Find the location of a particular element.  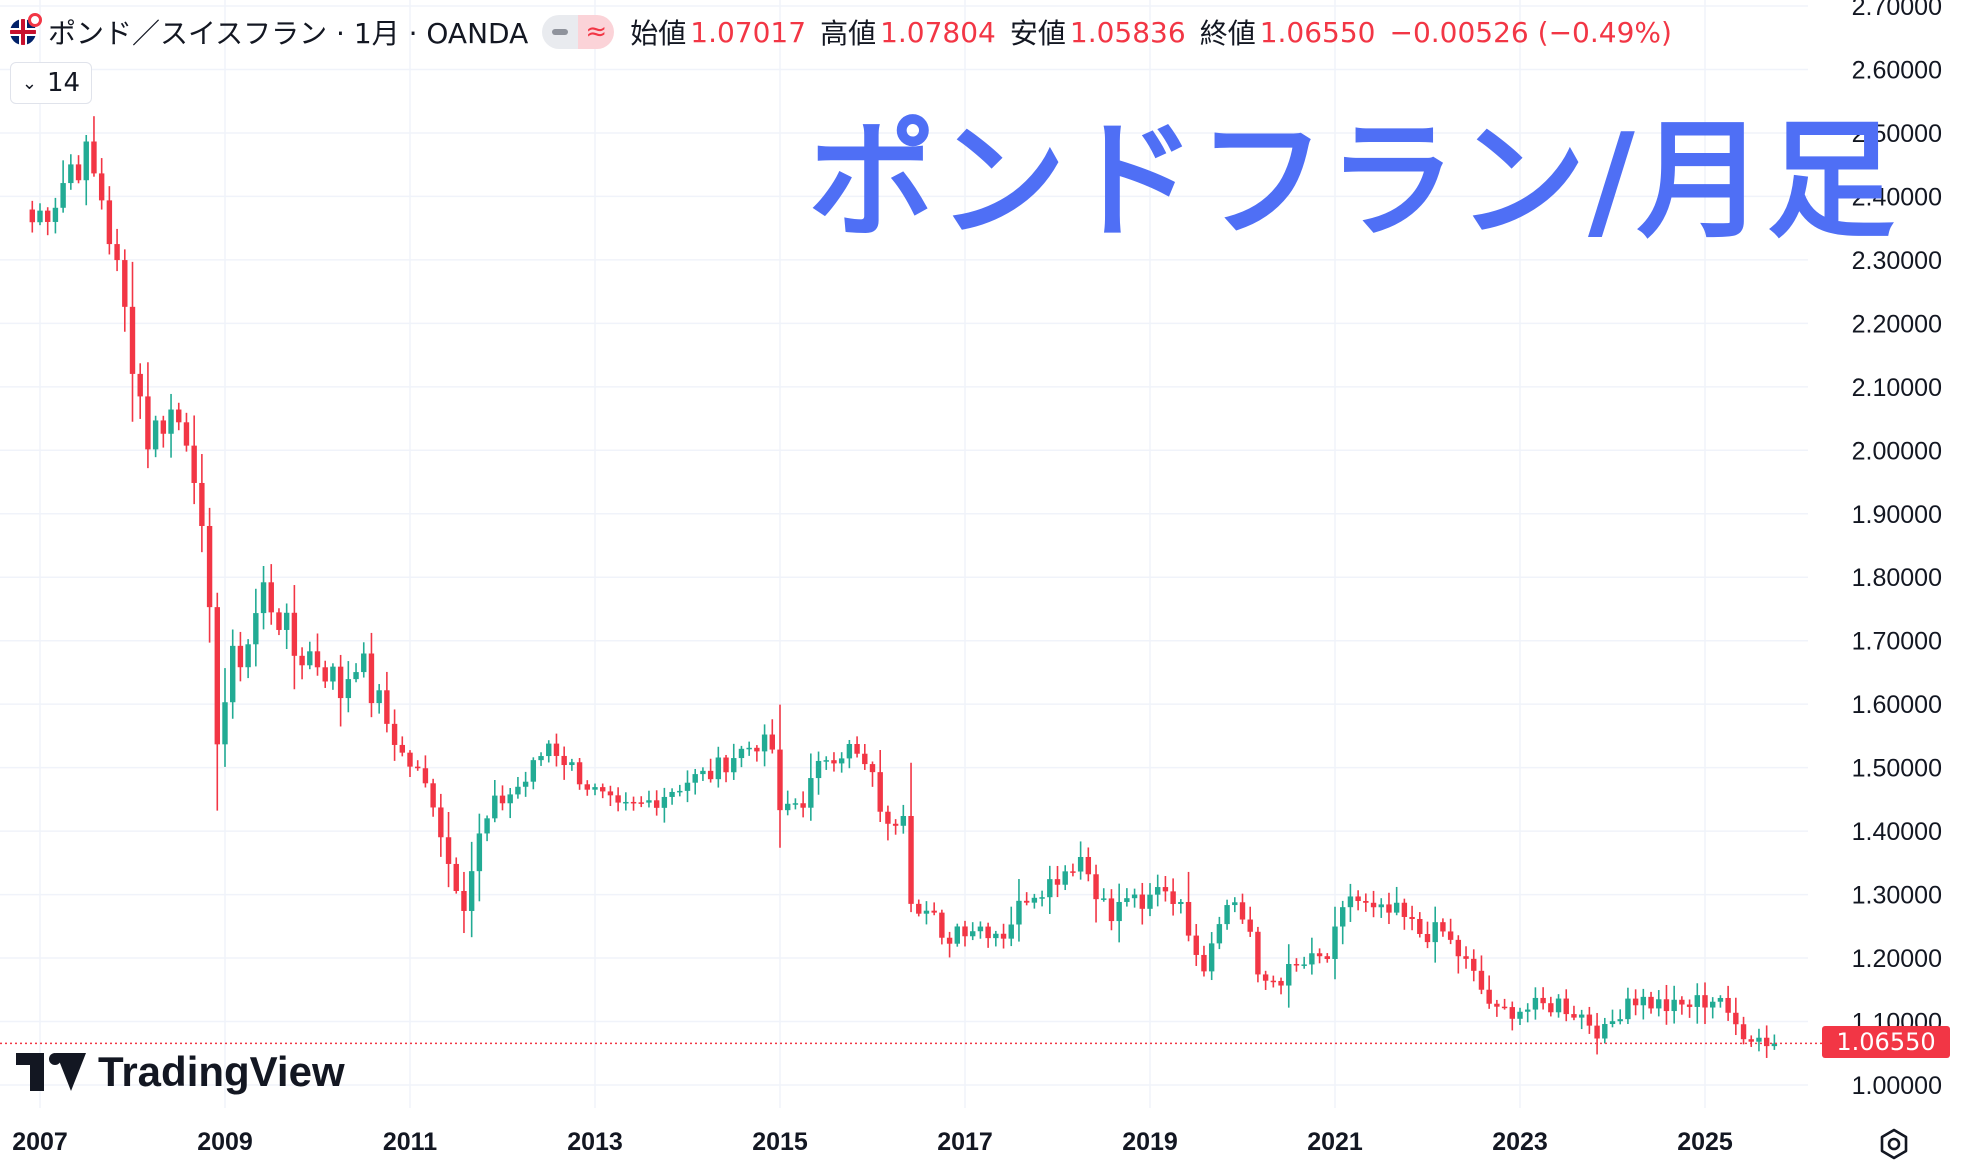

symbol-title: ポンド／スイスフラン · 1月 · OANDA is located at coordinates (288, 33).